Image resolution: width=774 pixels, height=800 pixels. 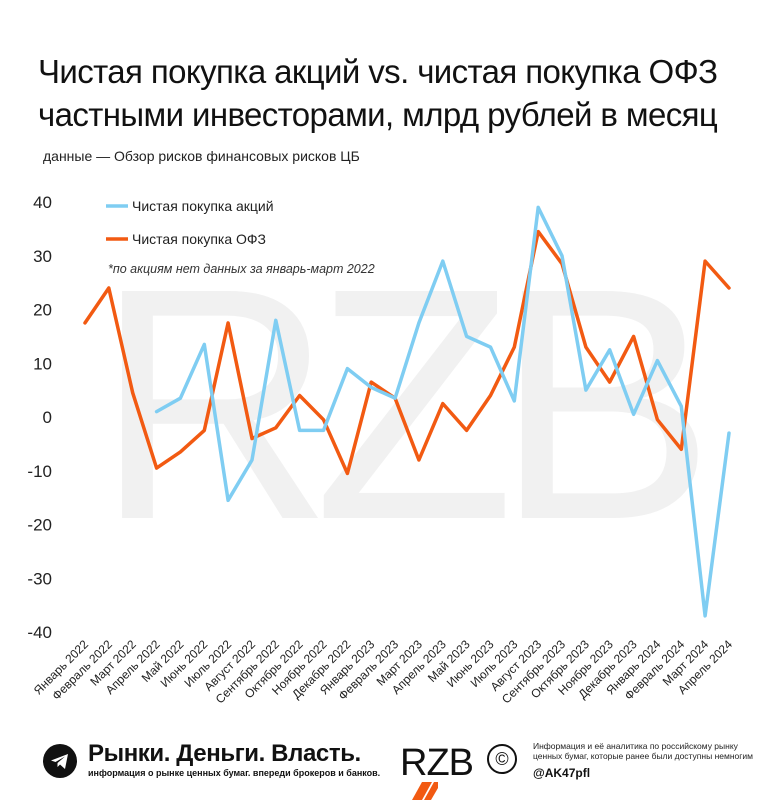 I want to click on y-tick-label: 10, so click(x=42, y=363).